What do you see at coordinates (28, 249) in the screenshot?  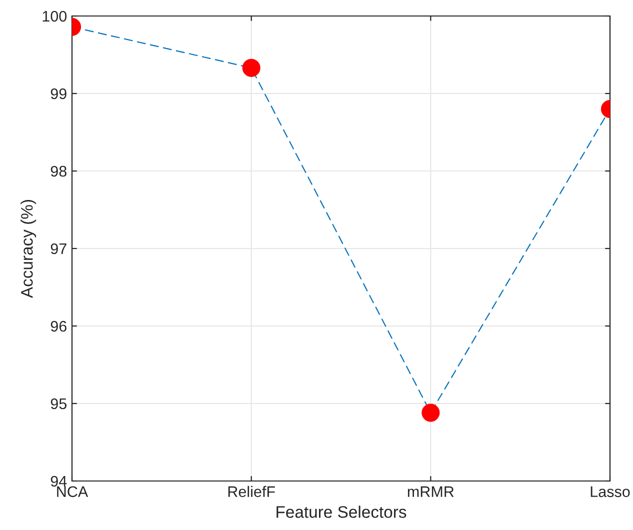 I see `y-axis-title: Accuracy (%)` at bounding box center [28, 249].